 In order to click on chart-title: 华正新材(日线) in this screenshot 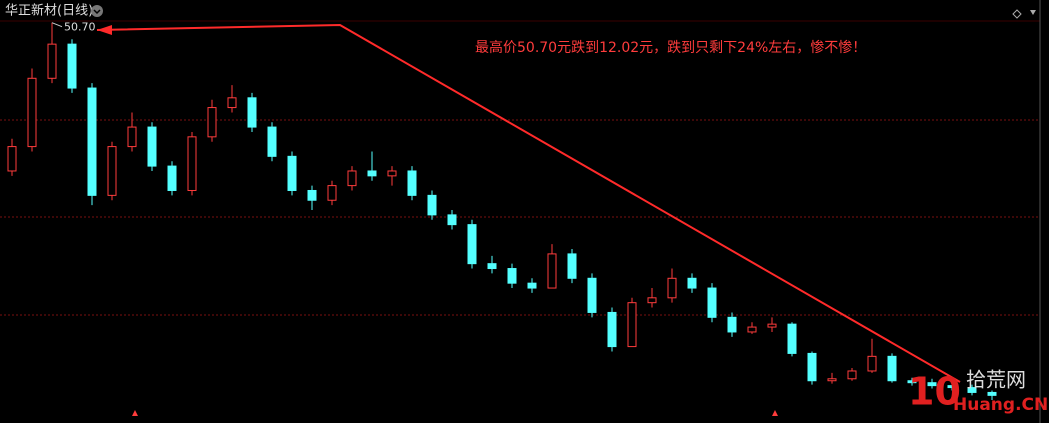, I will do `click(49, 11)`.